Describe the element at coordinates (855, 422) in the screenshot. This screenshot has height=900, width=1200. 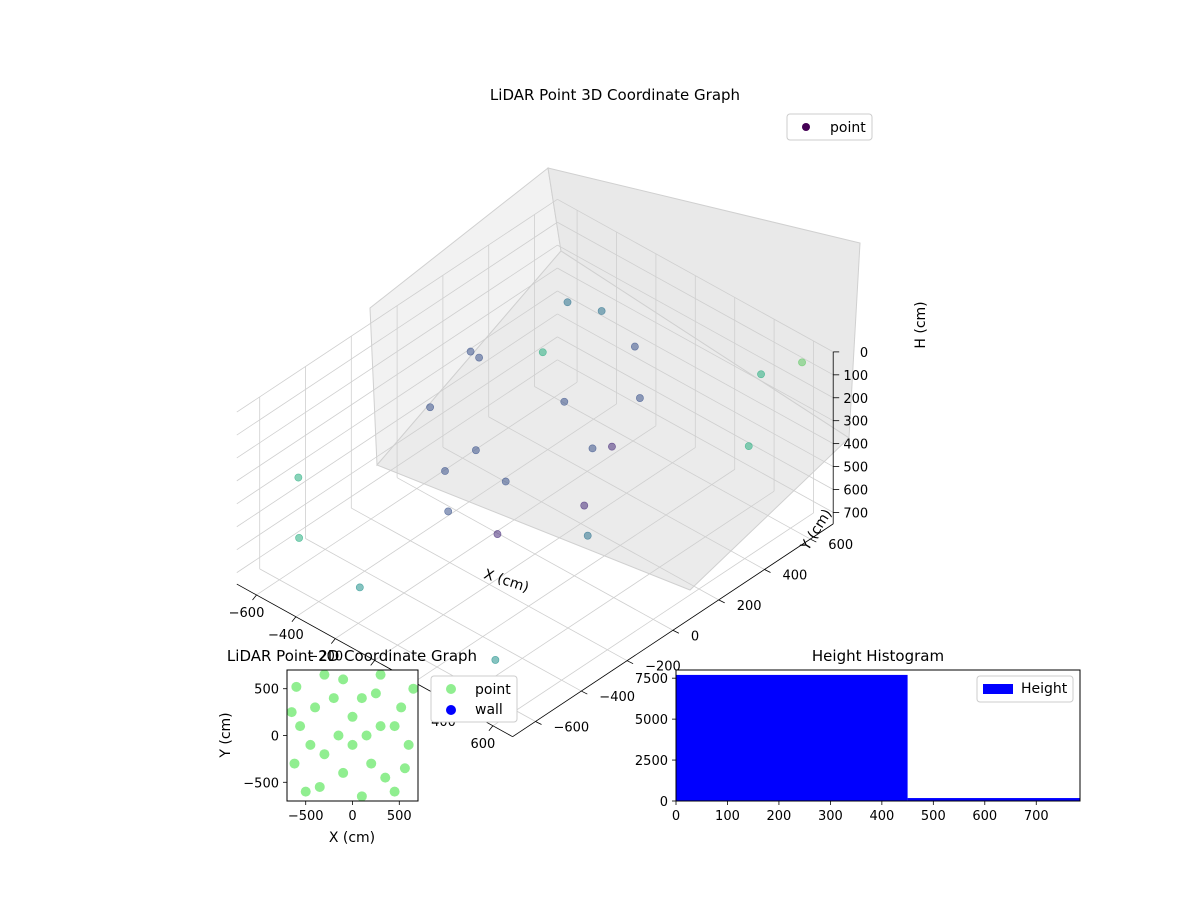
I see `z-tick-label: 300` at that location.